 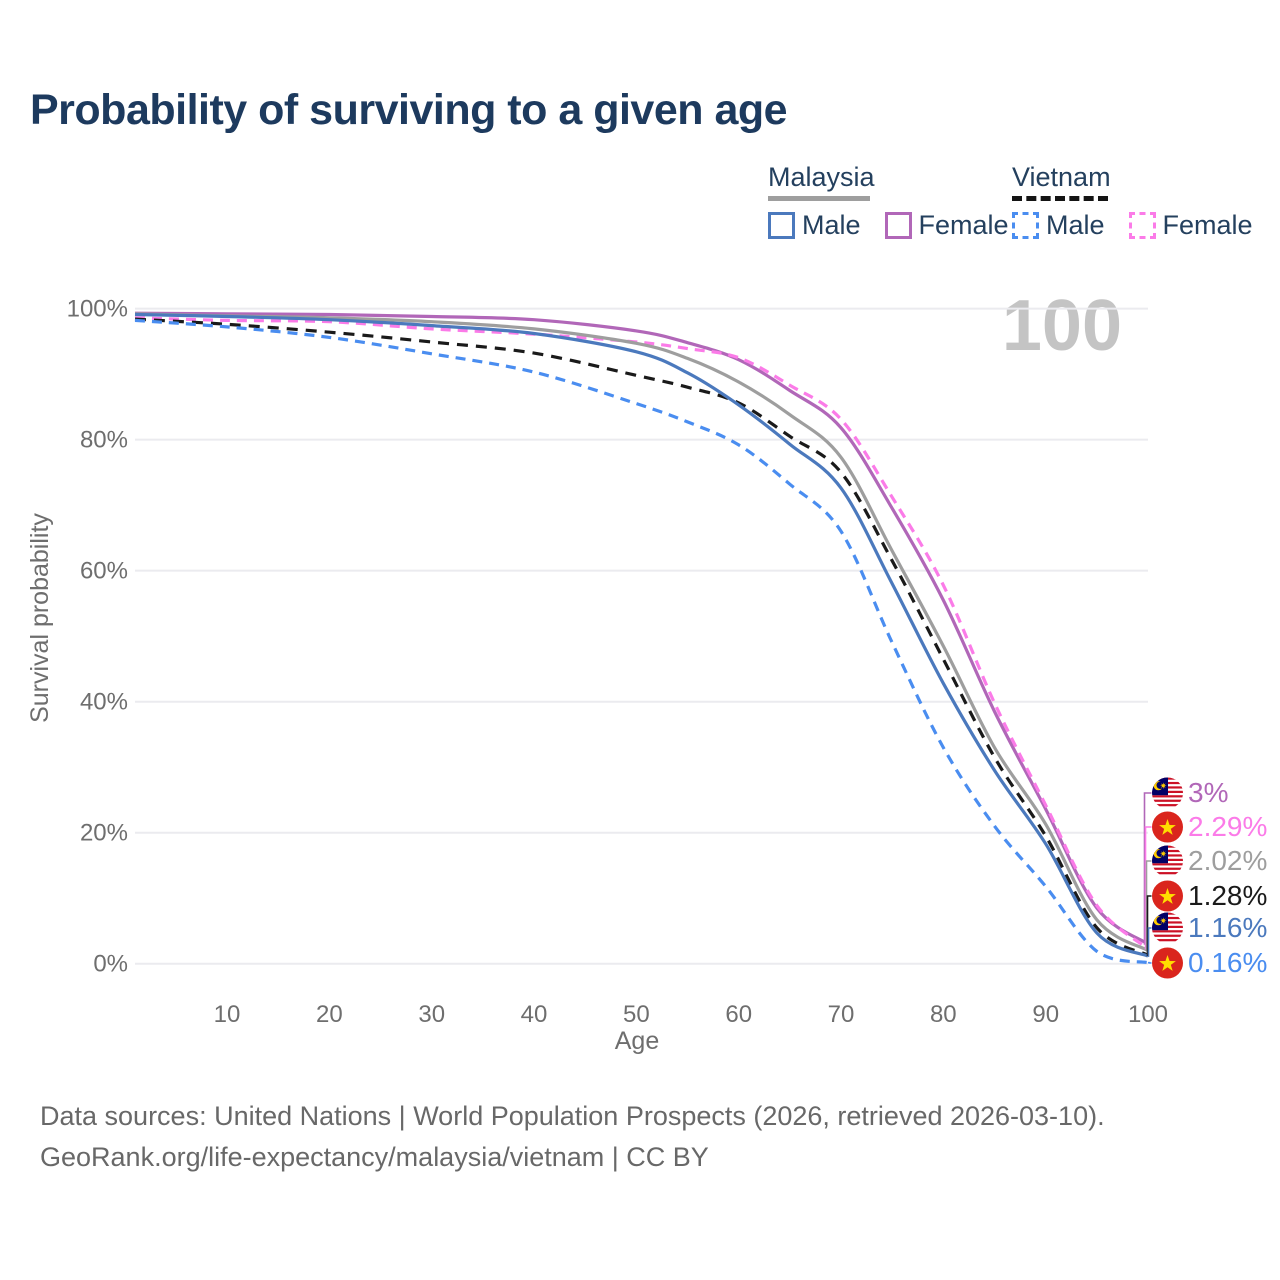 What do you see at coordinates (738, 1014) in the screenshot?
I see `x-tick-60: 60` at bounding box center [738, 1014].